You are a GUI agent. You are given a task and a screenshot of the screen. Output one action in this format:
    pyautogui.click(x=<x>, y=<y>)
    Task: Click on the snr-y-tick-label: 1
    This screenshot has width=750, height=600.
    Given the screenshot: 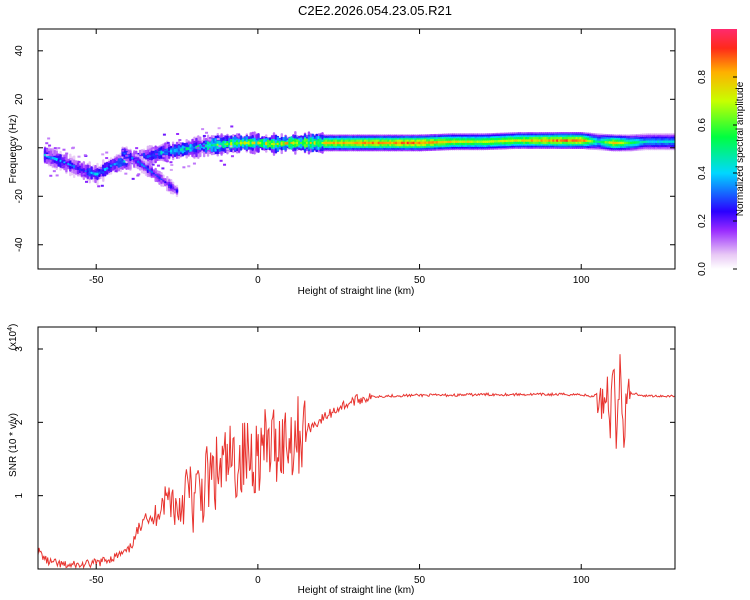 What is the action you would take?
    pyautogui.click(x=19, y=495)
    